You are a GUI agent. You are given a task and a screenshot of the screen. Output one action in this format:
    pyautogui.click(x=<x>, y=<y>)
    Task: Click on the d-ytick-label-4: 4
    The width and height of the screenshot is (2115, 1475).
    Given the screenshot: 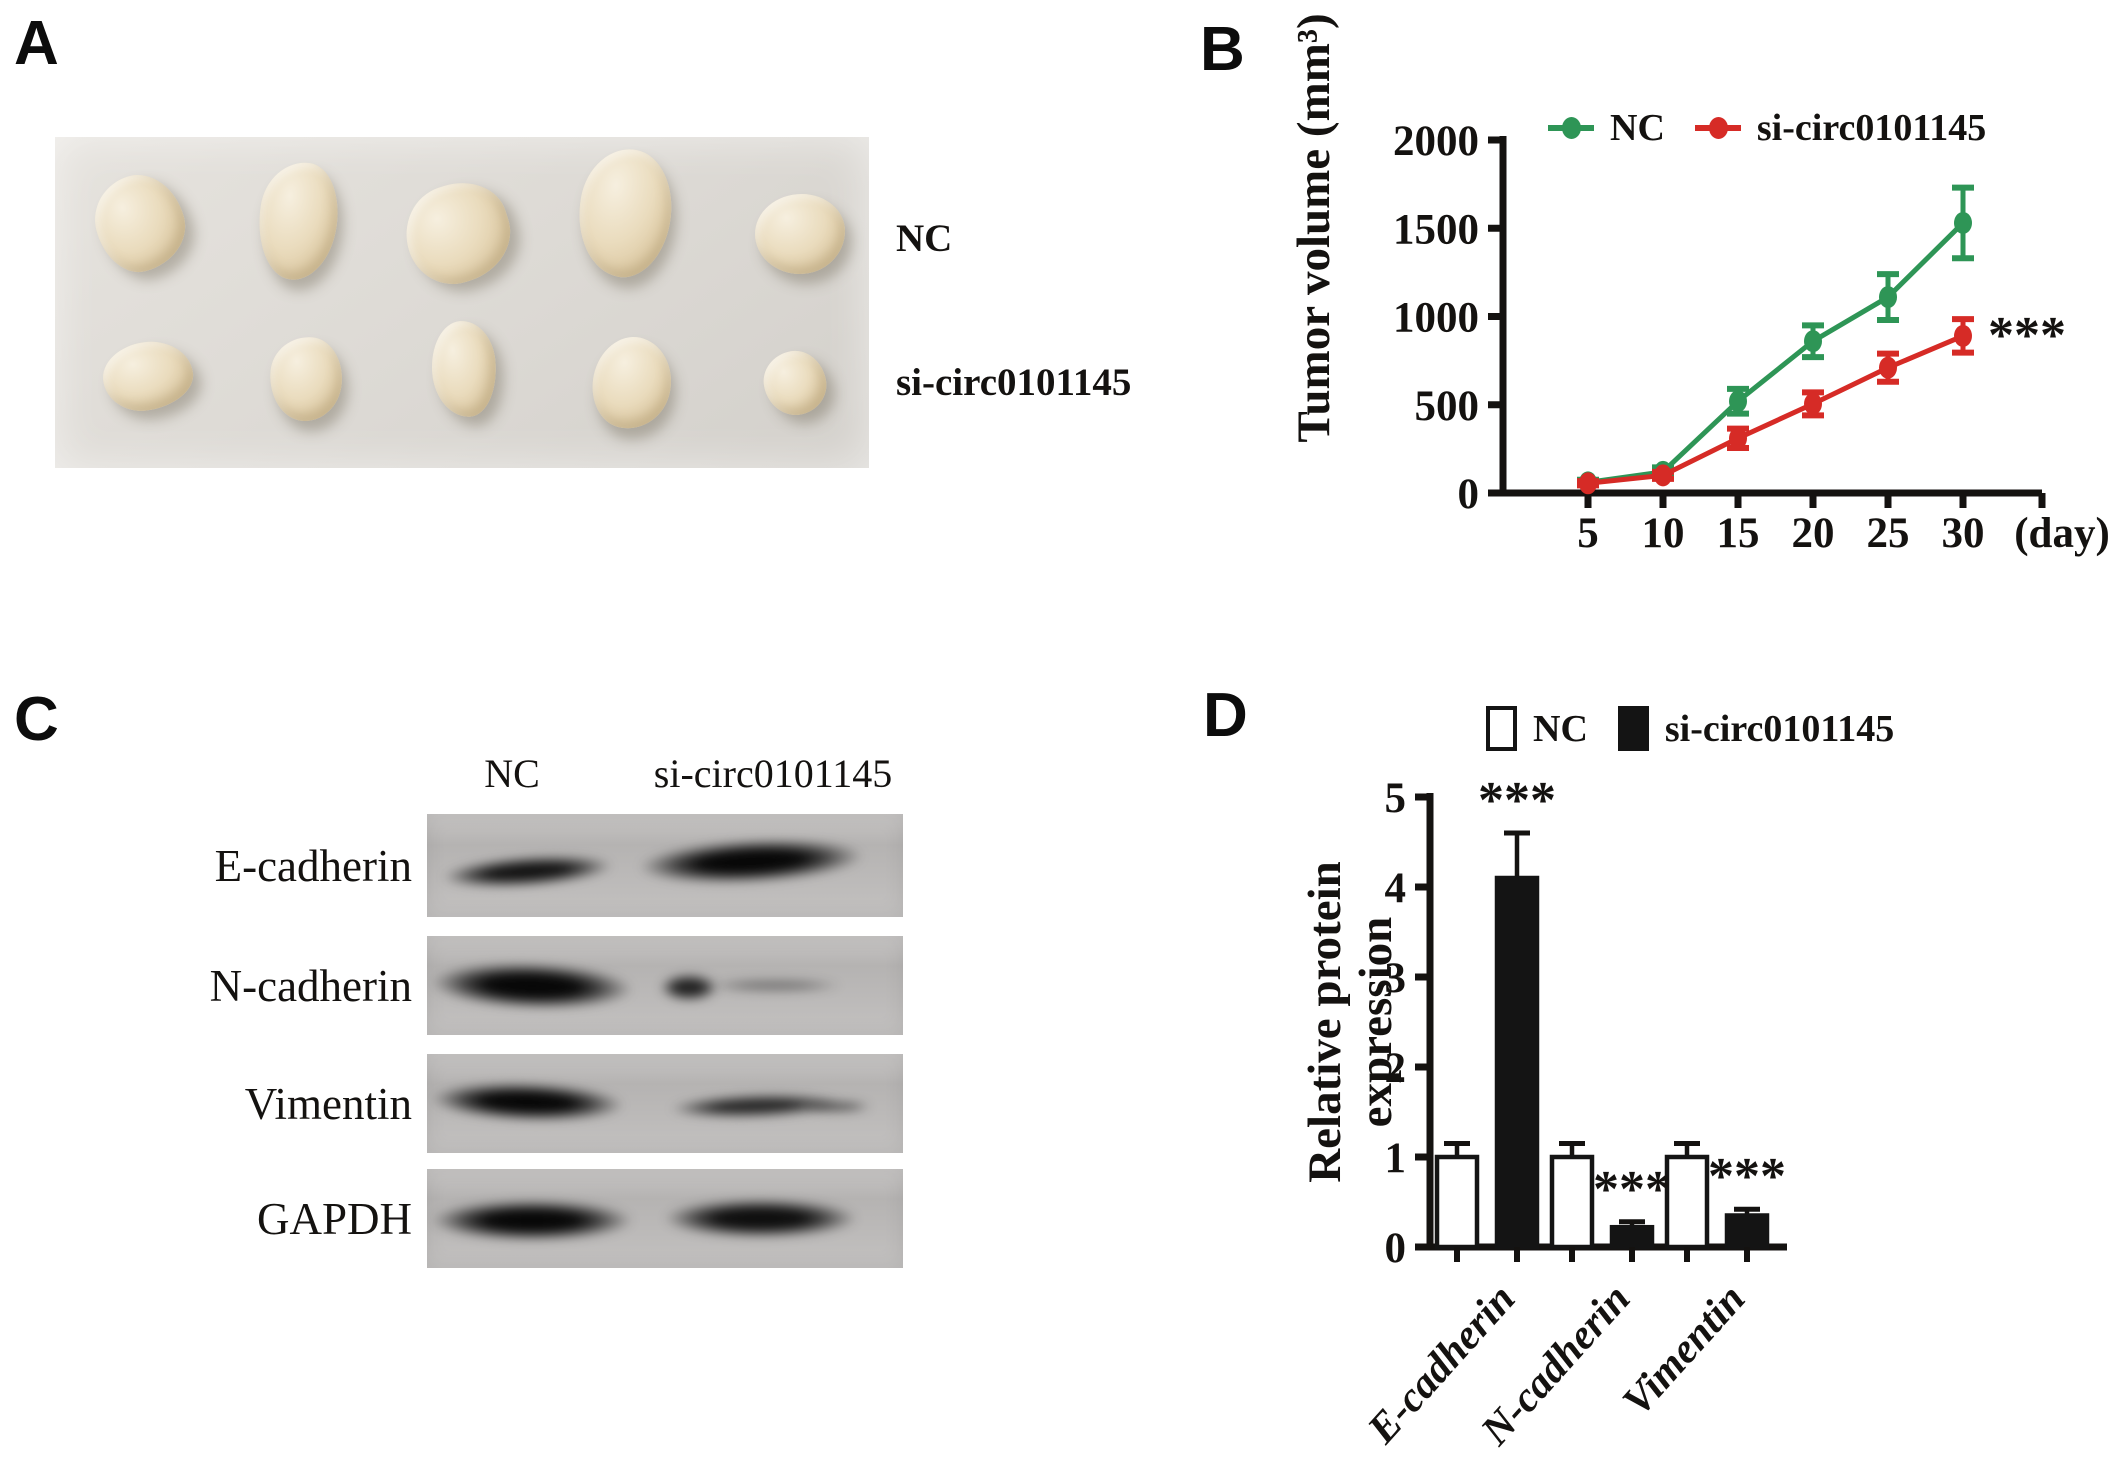 What is the action you would take?
    pyautogui.click(x=1396, y=888)
    